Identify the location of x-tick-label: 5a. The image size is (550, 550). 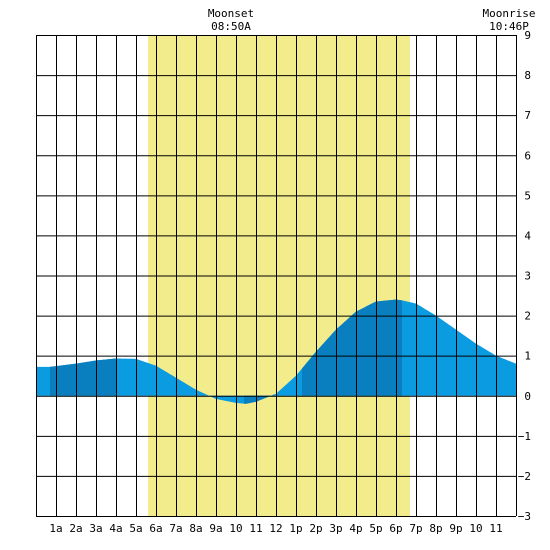
(135, 528).